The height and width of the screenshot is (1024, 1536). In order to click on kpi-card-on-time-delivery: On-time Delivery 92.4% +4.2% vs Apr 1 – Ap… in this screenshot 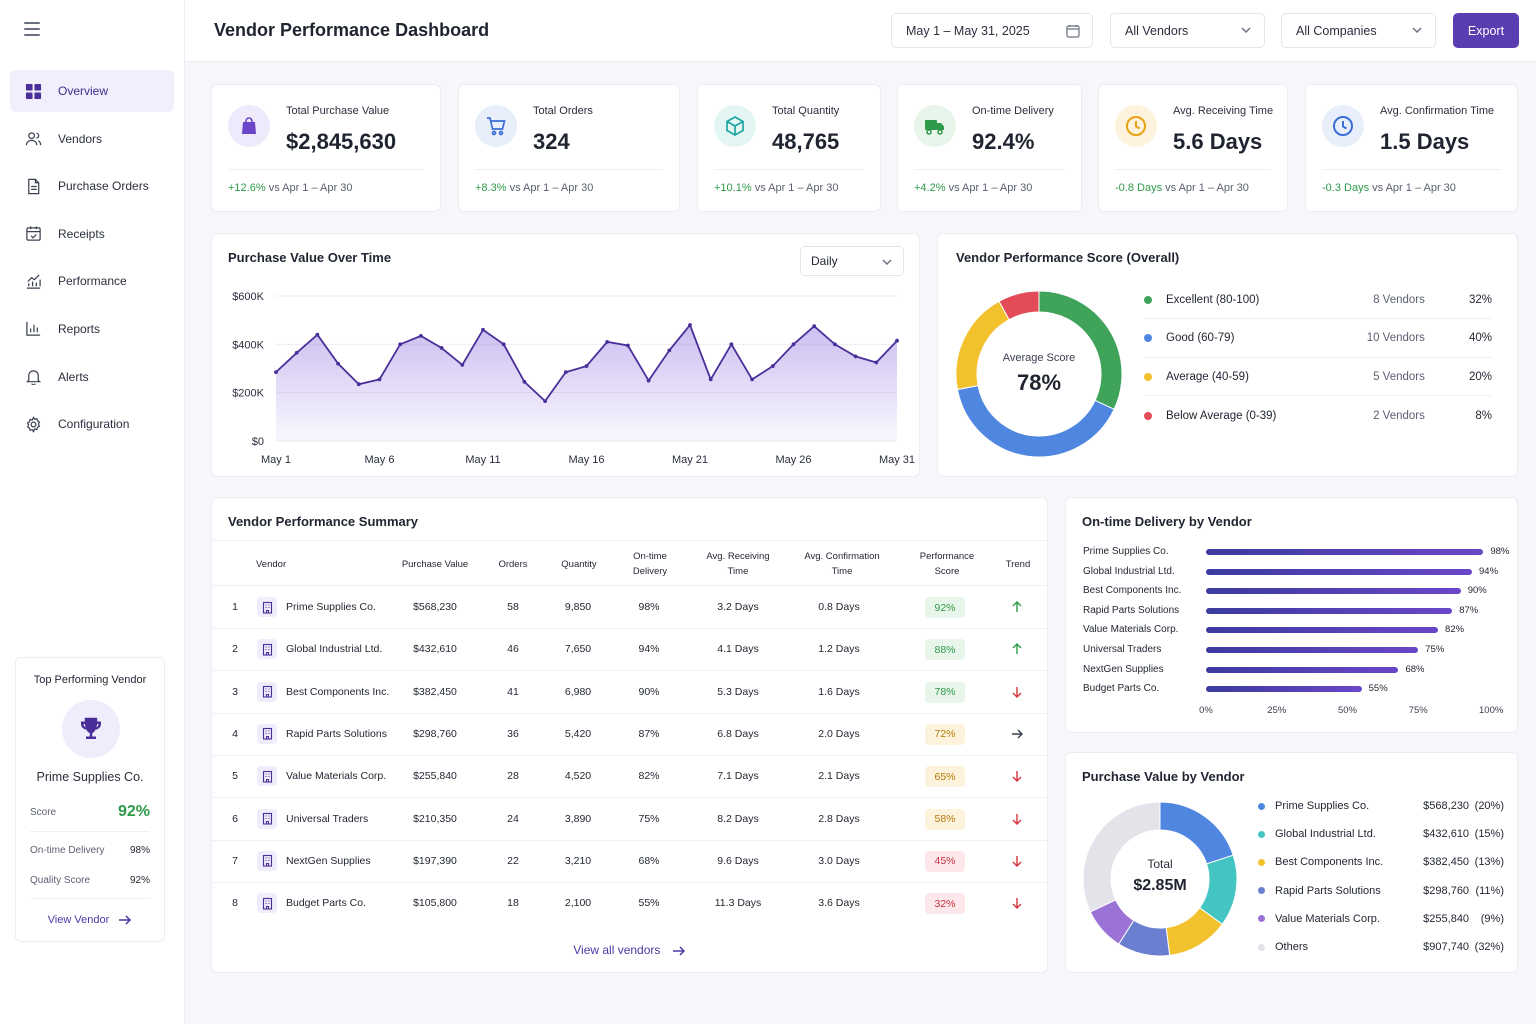, I will do `click(989, 148)`.